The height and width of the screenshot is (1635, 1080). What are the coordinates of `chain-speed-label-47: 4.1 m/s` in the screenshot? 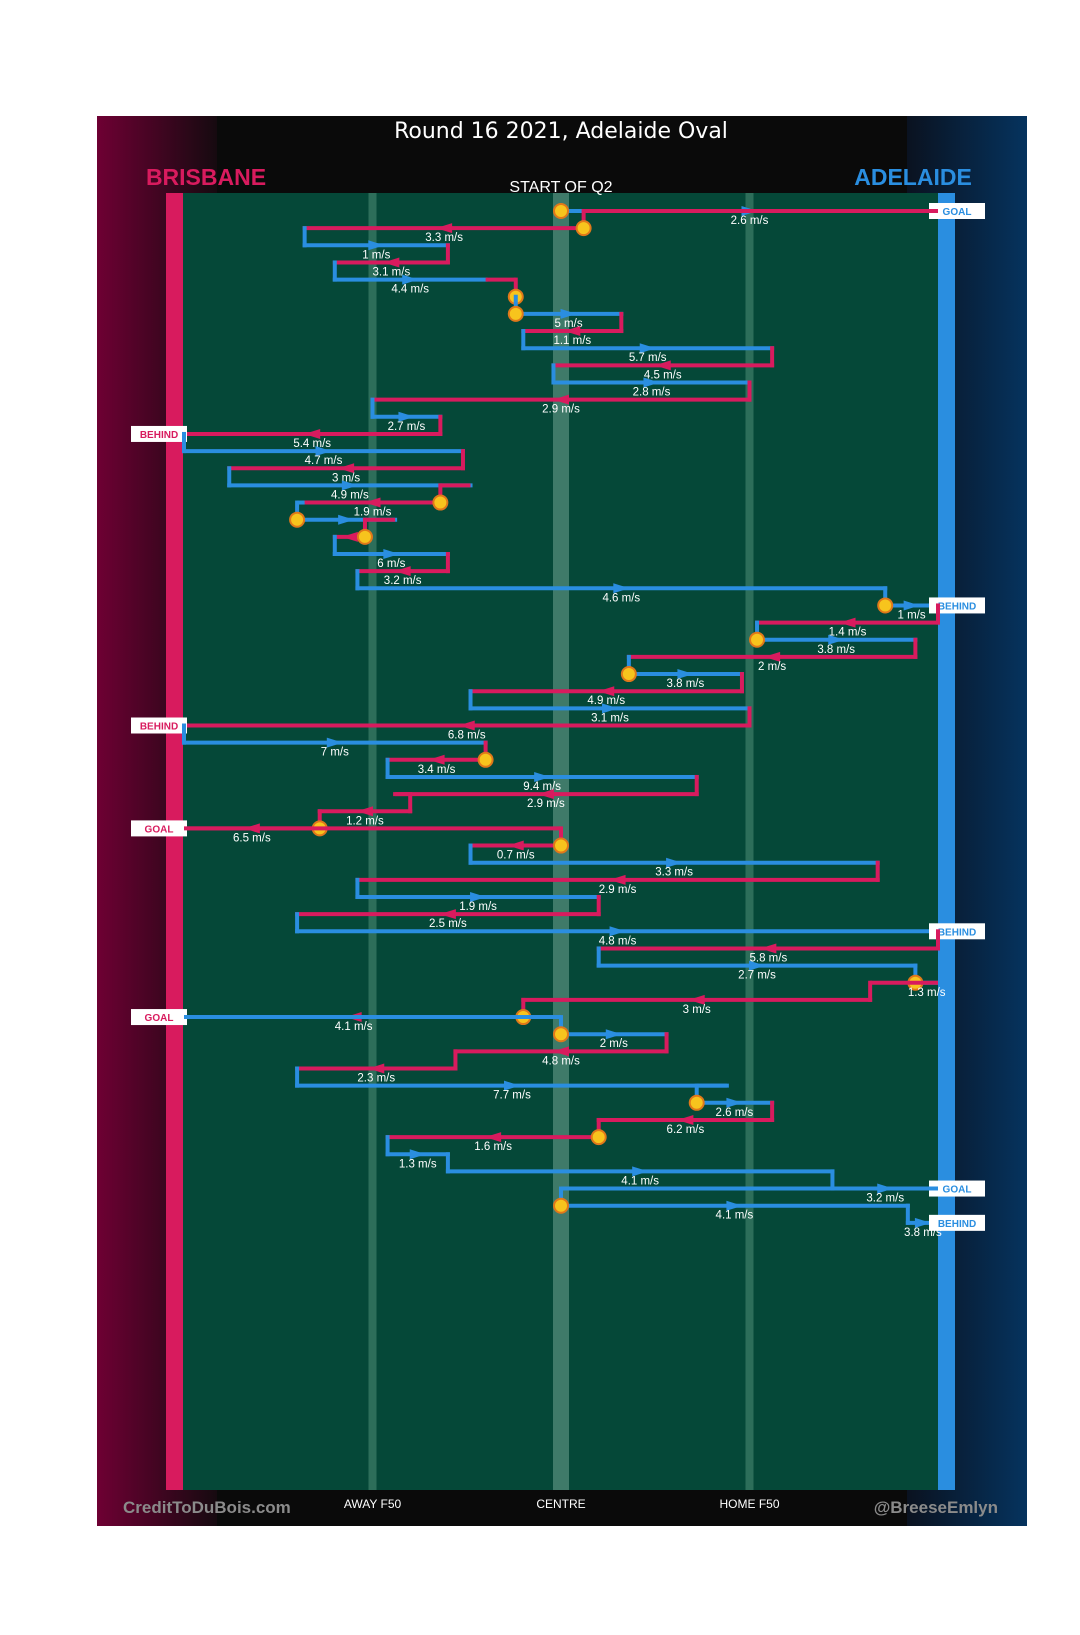 It's located at (354, 1027).